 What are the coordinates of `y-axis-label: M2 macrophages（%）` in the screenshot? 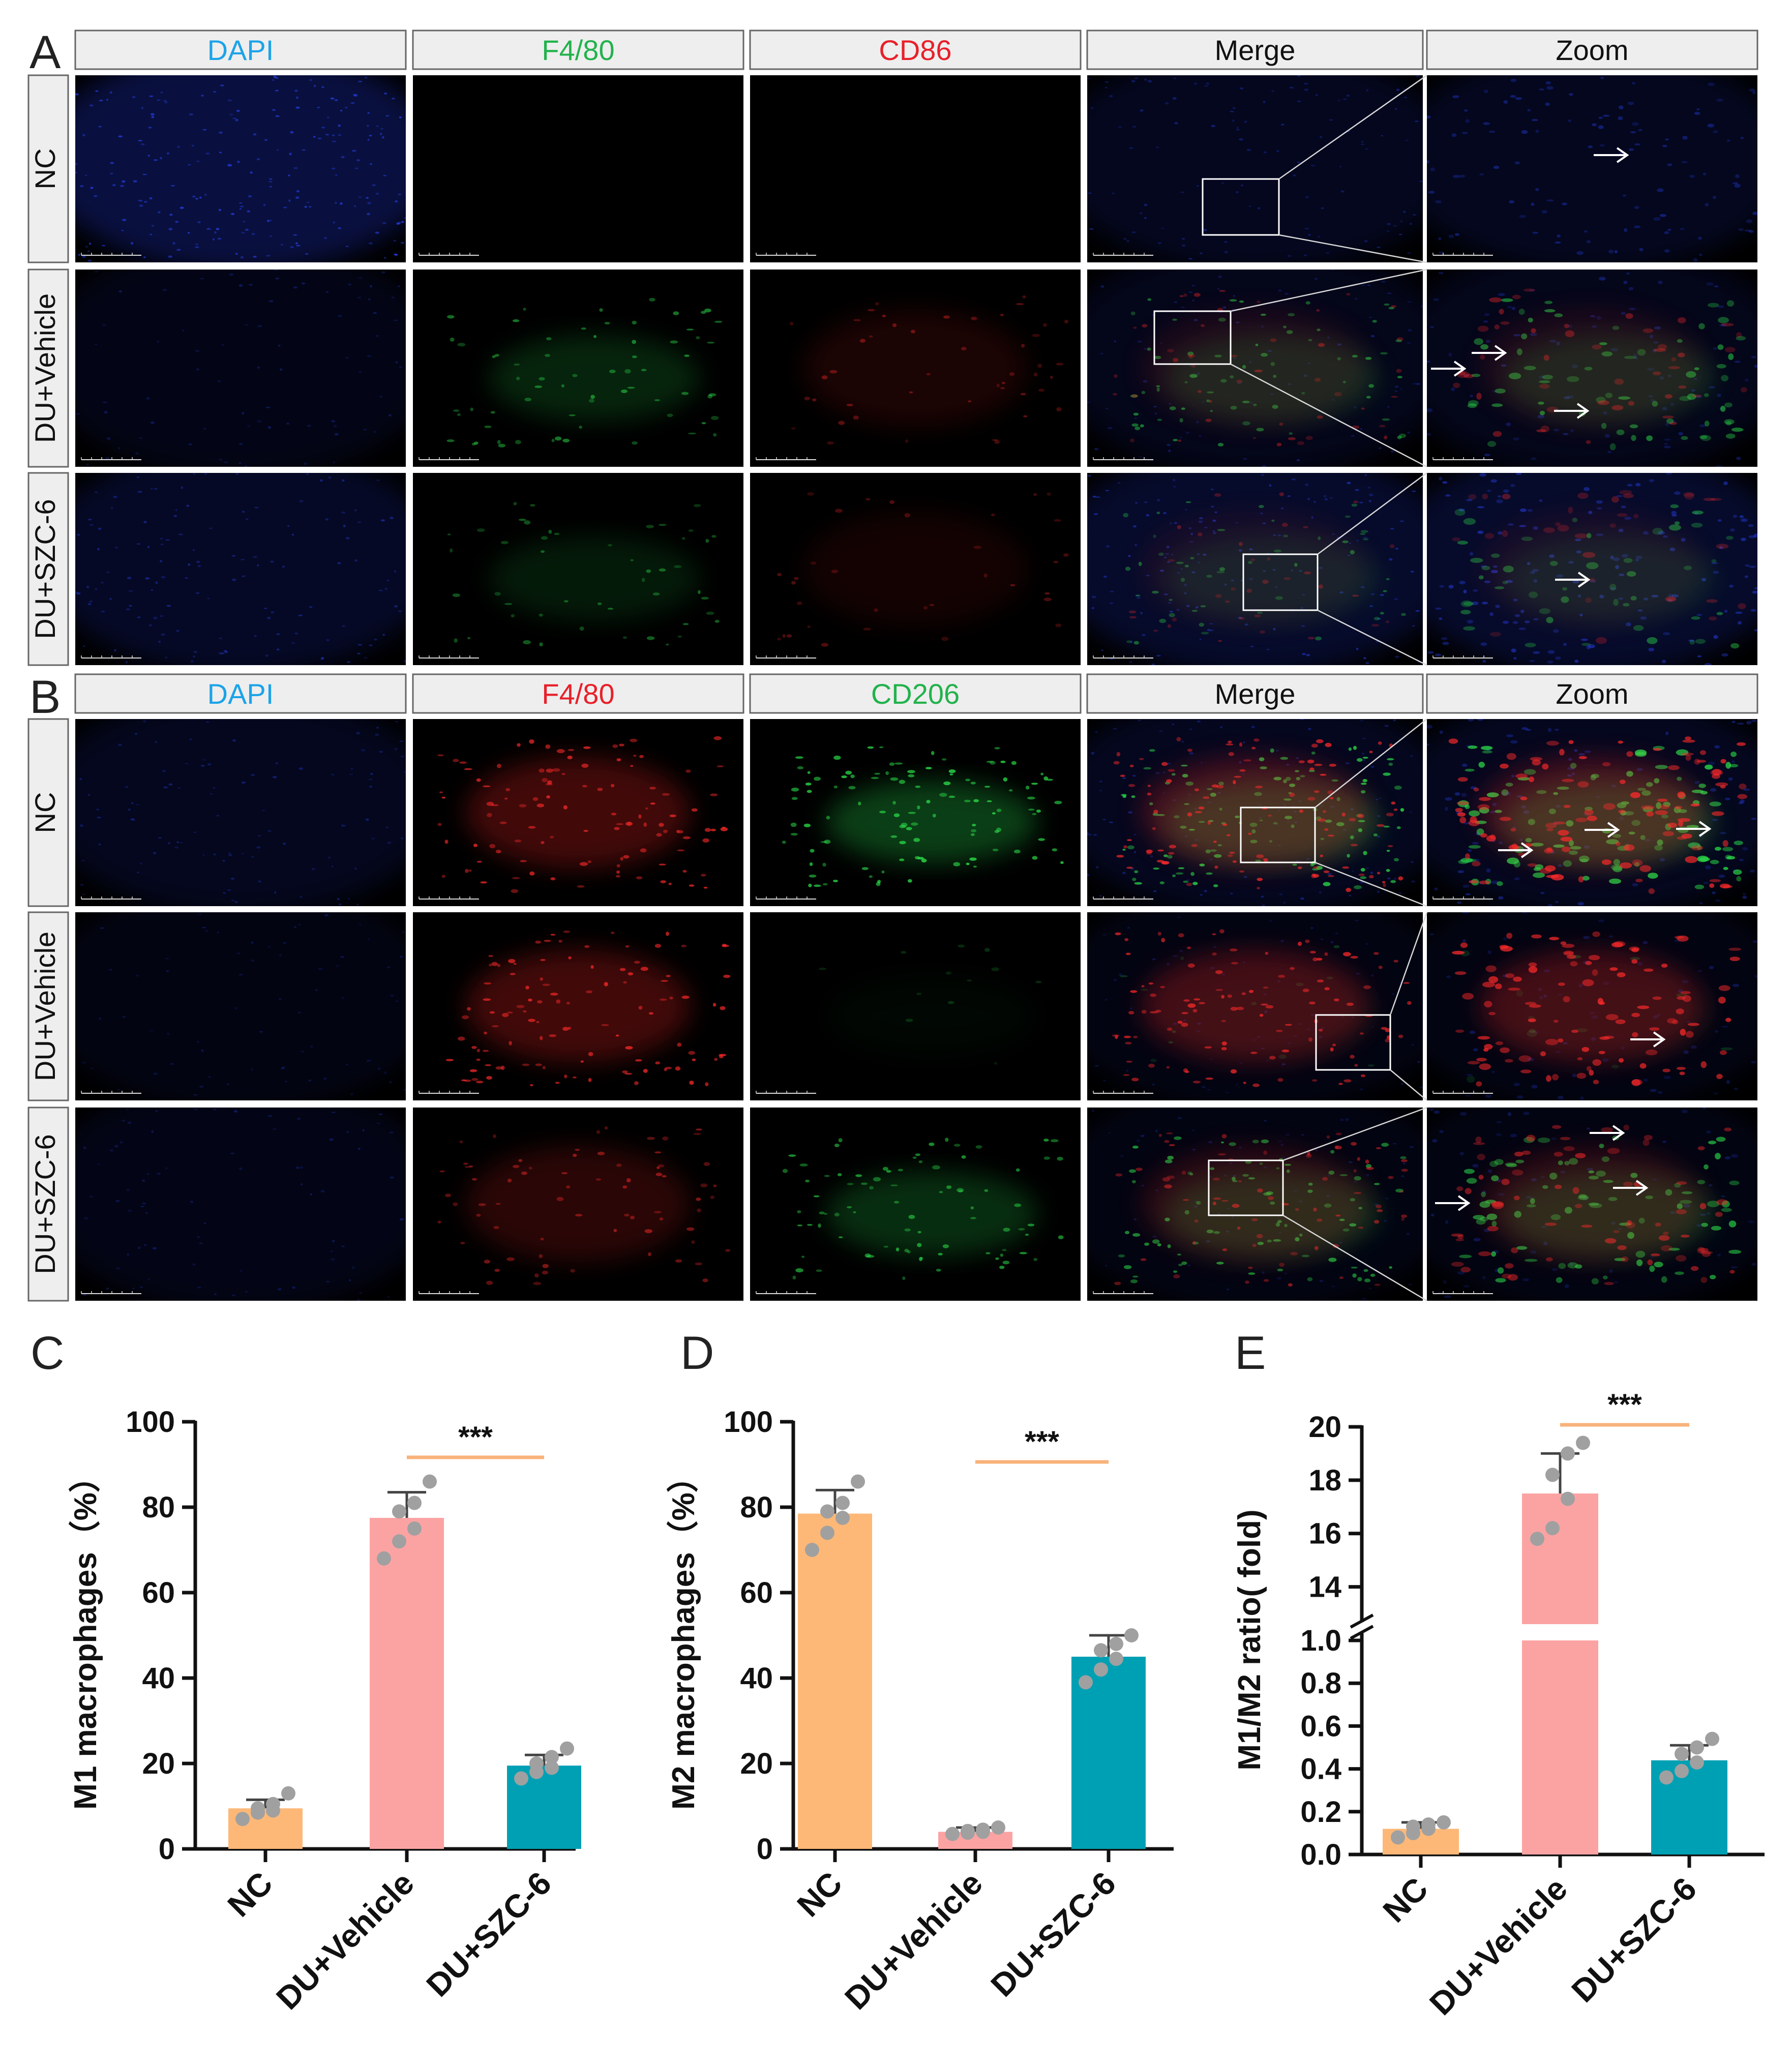 It's located at (683, 1635).